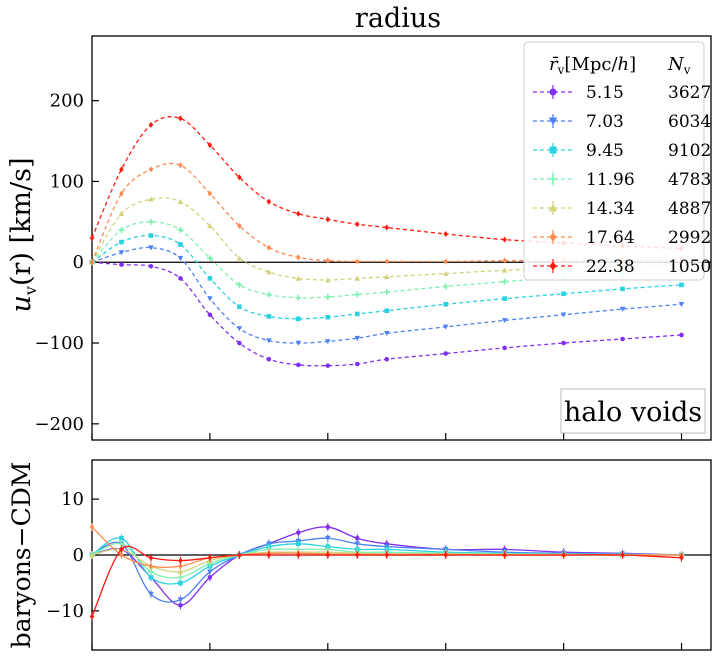  I want to click on bottom-series-group, so click(387, 572).